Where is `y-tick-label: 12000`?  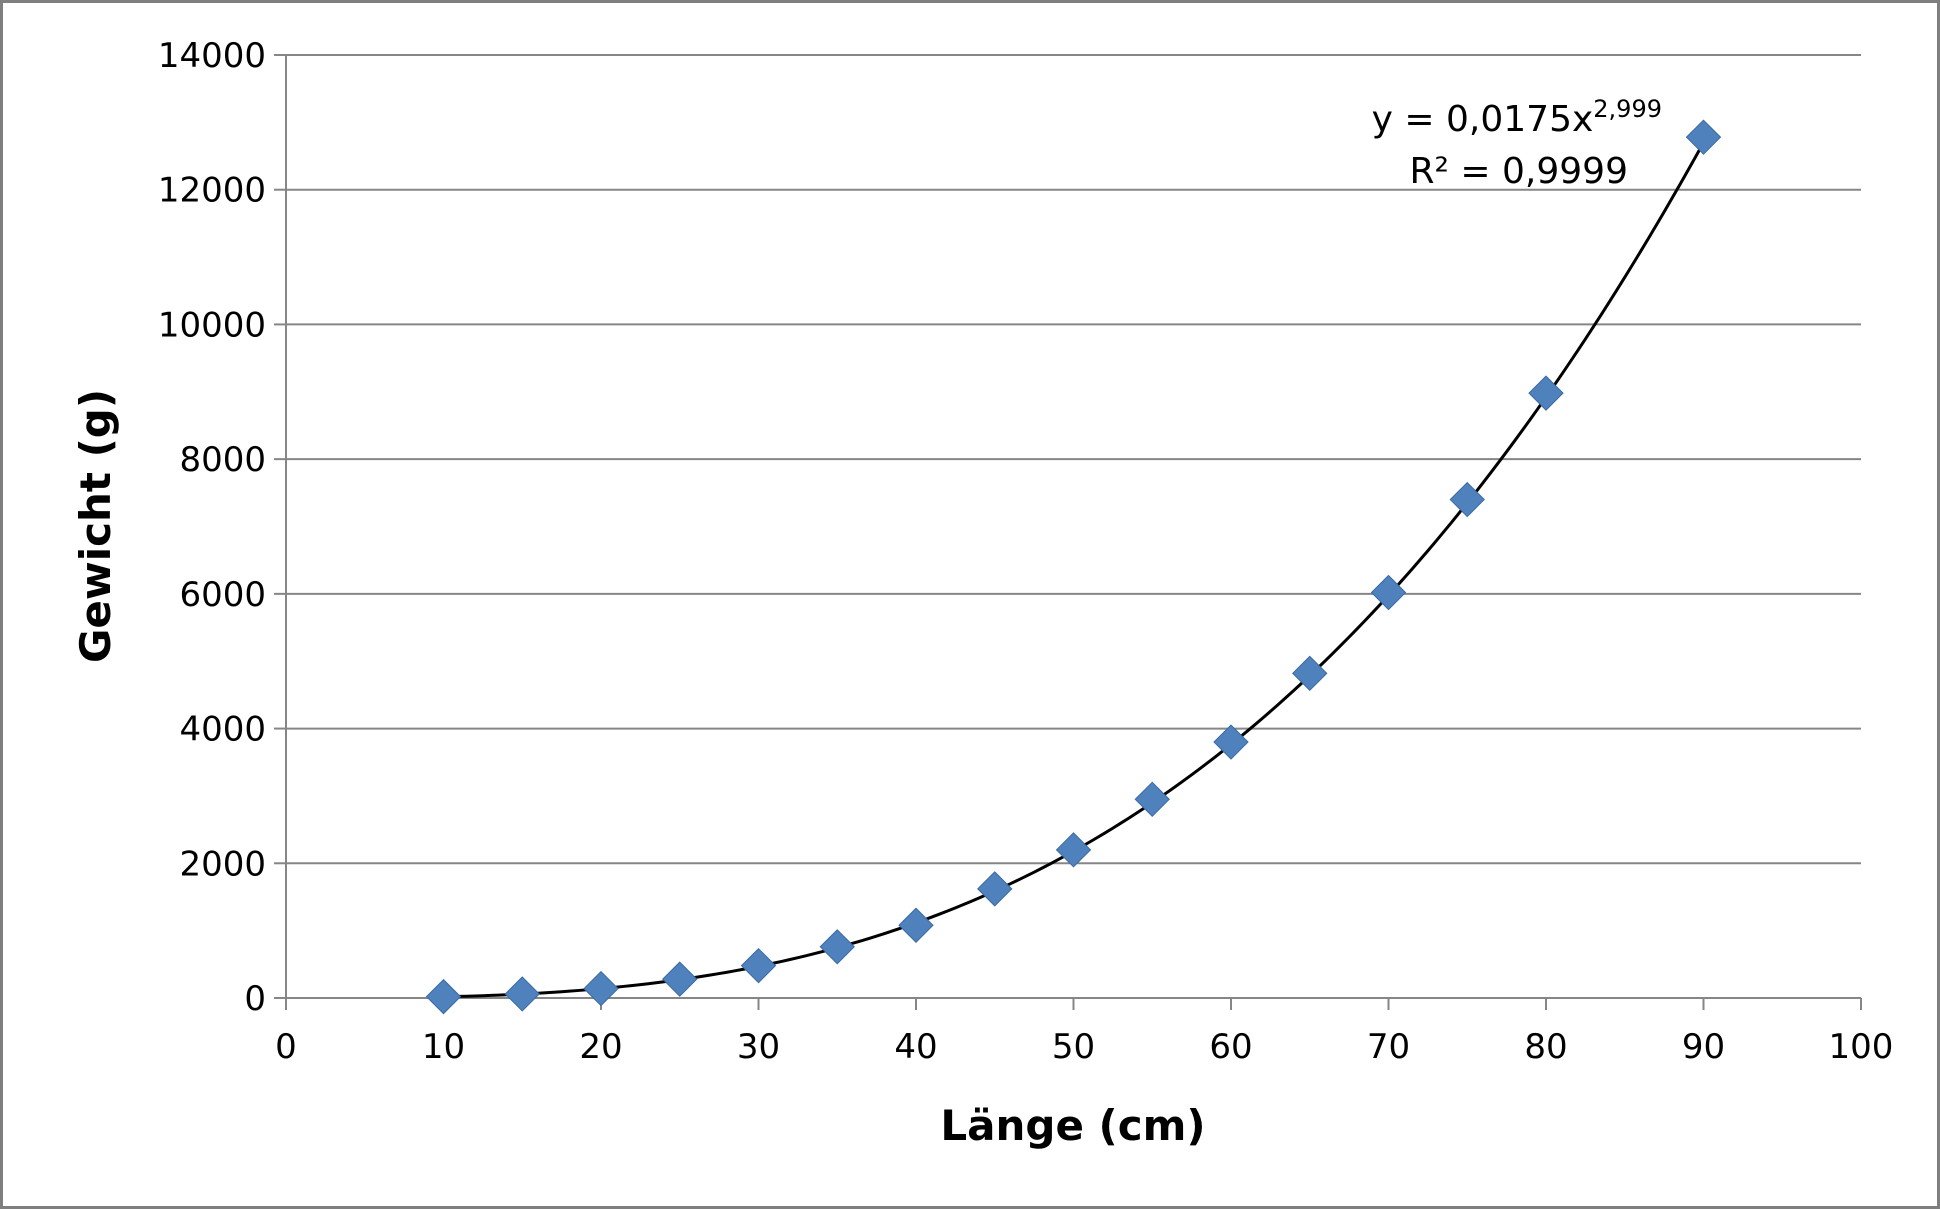 y-tick-label: 12000 is located at coordinates (212, 191).